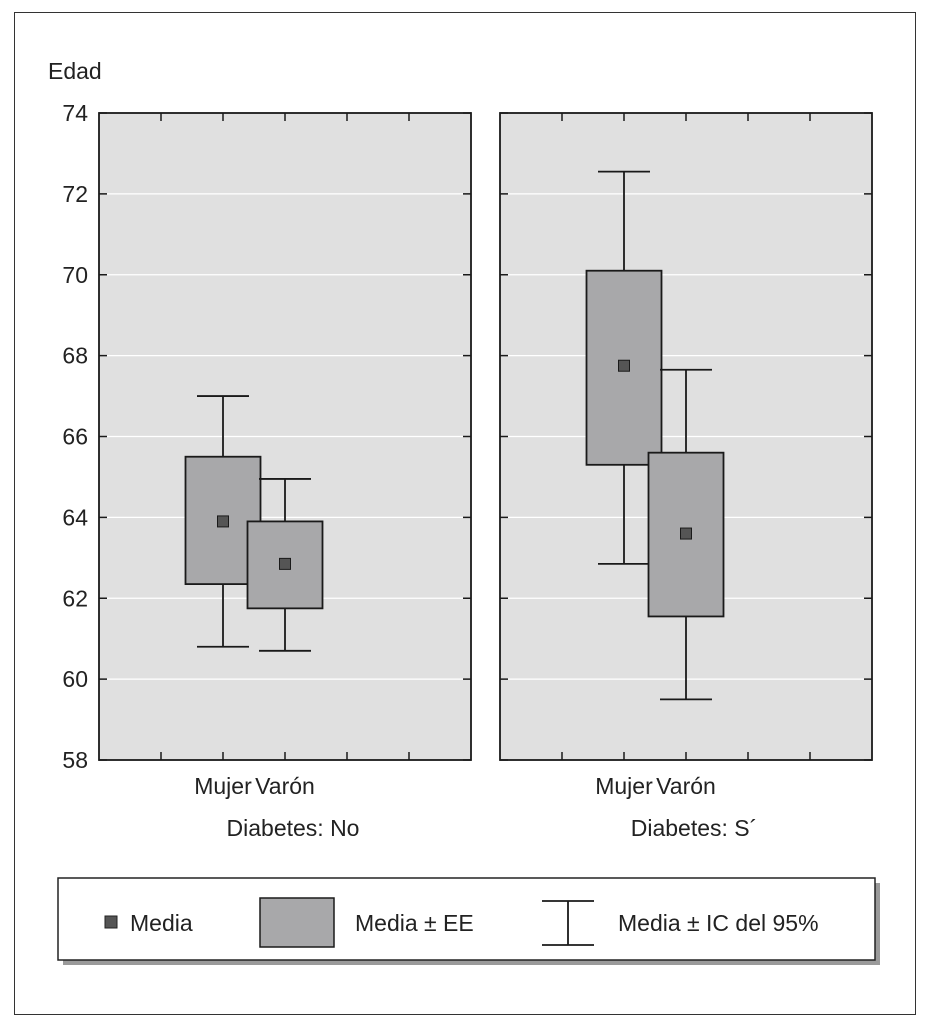 The image size is (933, 1029). I want to click on y-axis-label: Edad, so click(75, 71).